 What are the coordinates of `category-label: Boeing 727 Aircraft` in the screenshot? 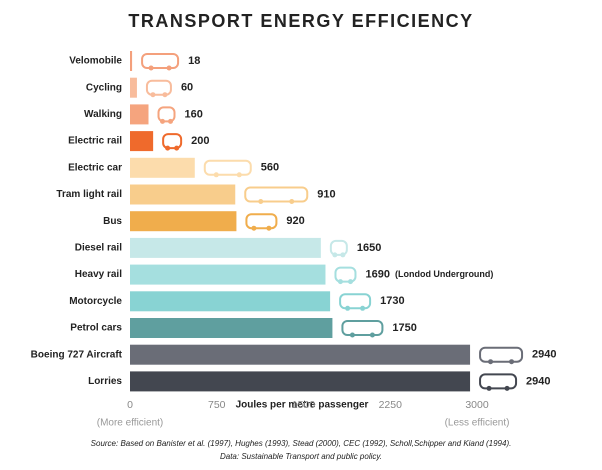 It's located at (77, 354).